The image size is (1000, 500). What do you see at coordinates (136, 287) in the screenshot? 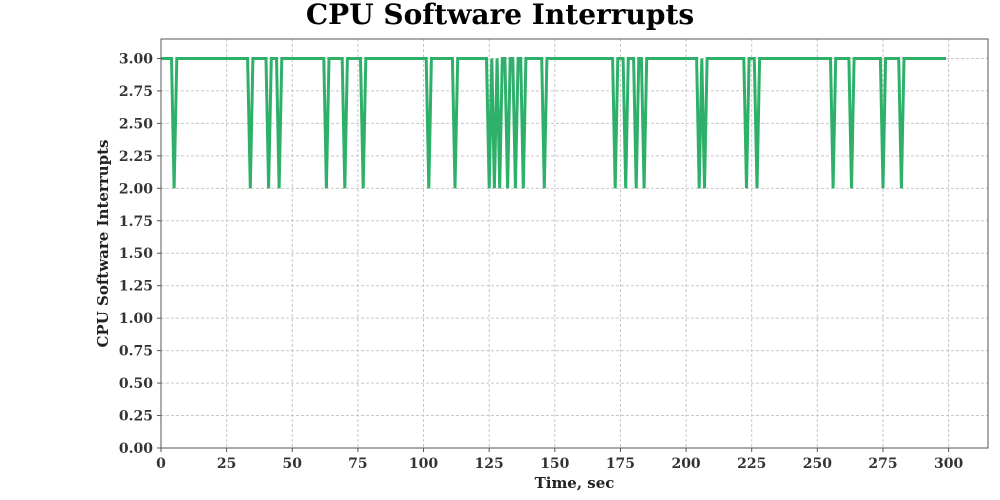
I see `y-tick-label: 1.25` at bounding box center [136, 287].